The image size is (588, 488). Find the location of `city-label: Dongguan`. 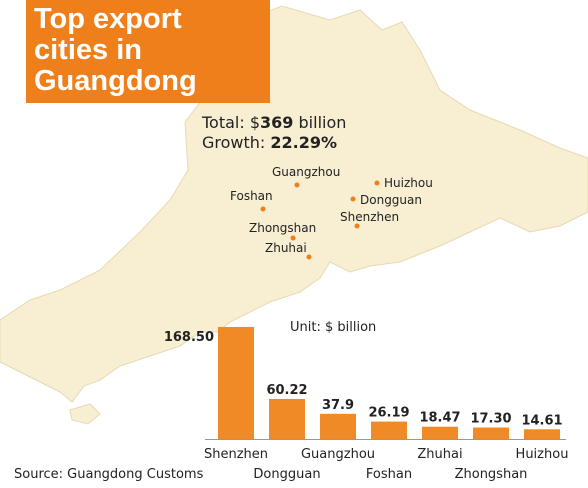

city-label: Dongguan is located at coordinates (391, 200).